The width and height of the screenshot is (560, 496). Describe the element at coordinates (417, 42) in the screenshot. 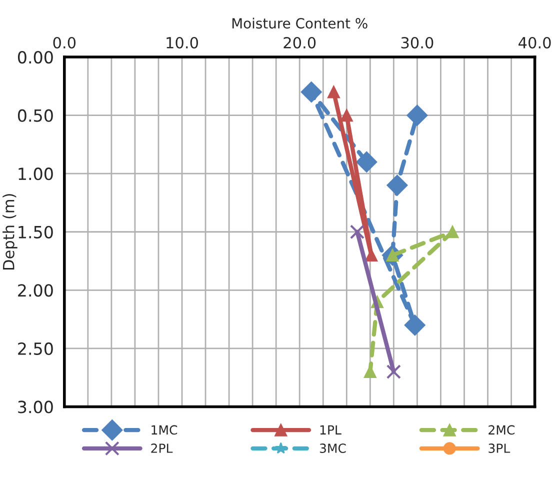

I see `x-tick-label: 30.0` at that location.